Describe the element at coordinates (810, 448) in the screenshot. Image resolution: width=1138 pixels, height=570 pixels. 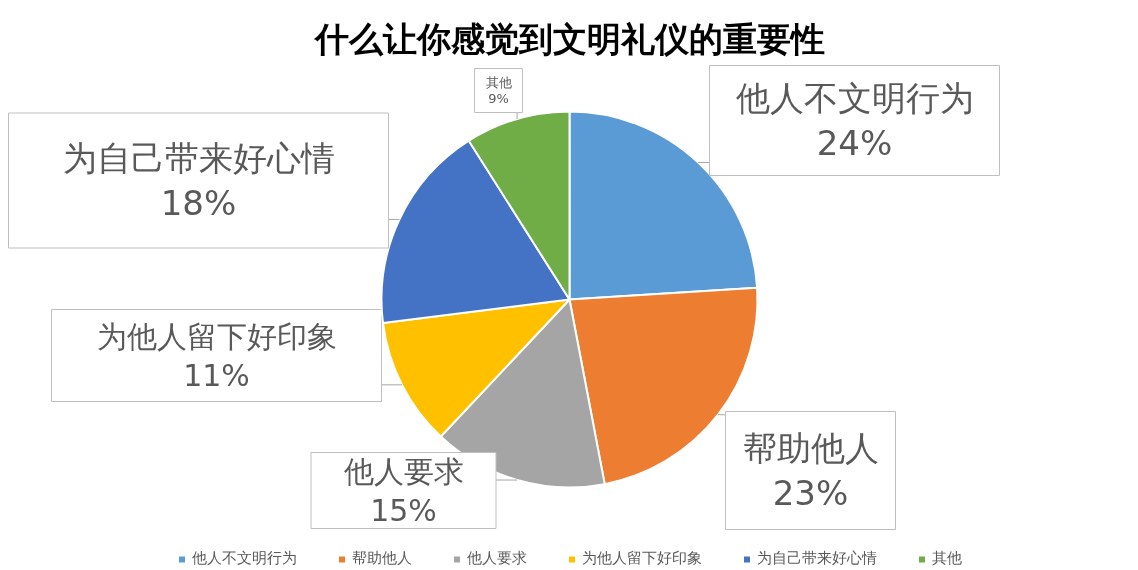
I see `slice-label: 帮助他人` at that location.